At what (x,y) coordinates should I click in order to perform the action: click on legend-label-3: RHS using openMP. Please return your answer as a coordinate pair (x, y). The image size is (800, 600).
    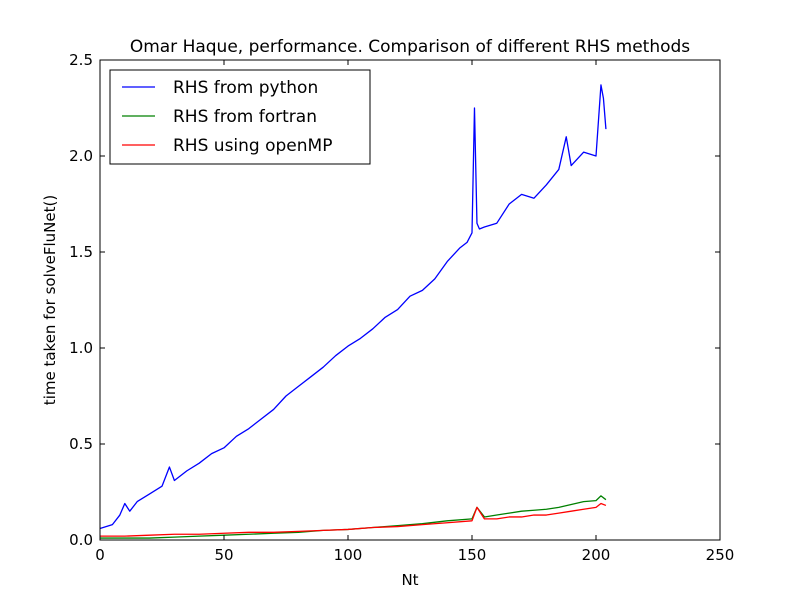
    Looking at the image, I should click on (252, 146).